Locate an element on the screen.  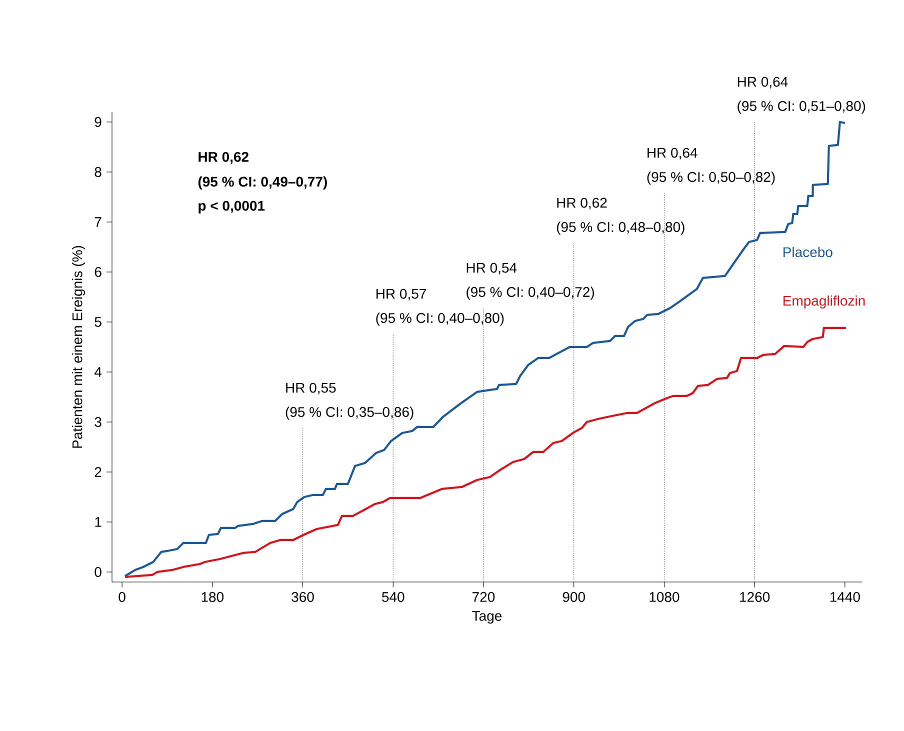
annotation: (95 % CI: 0,48–0,80) is located at coordinates (620, 228).